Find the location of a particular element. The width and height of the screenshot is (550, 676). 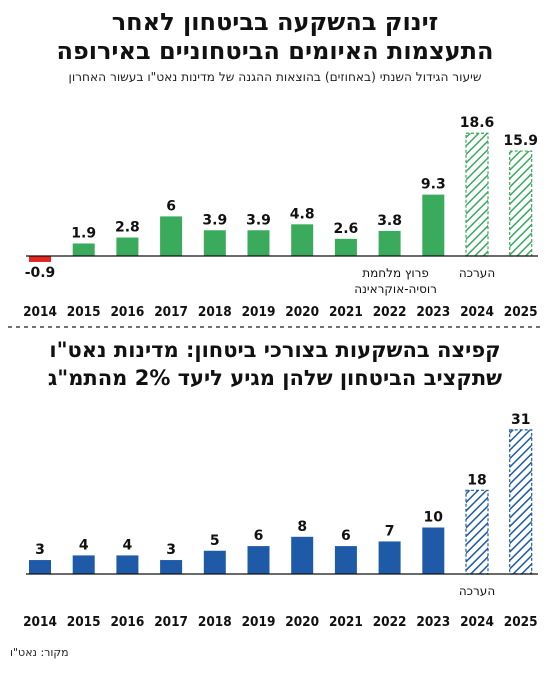

chart1-bar-2018 is located at coordinates (214, 243).